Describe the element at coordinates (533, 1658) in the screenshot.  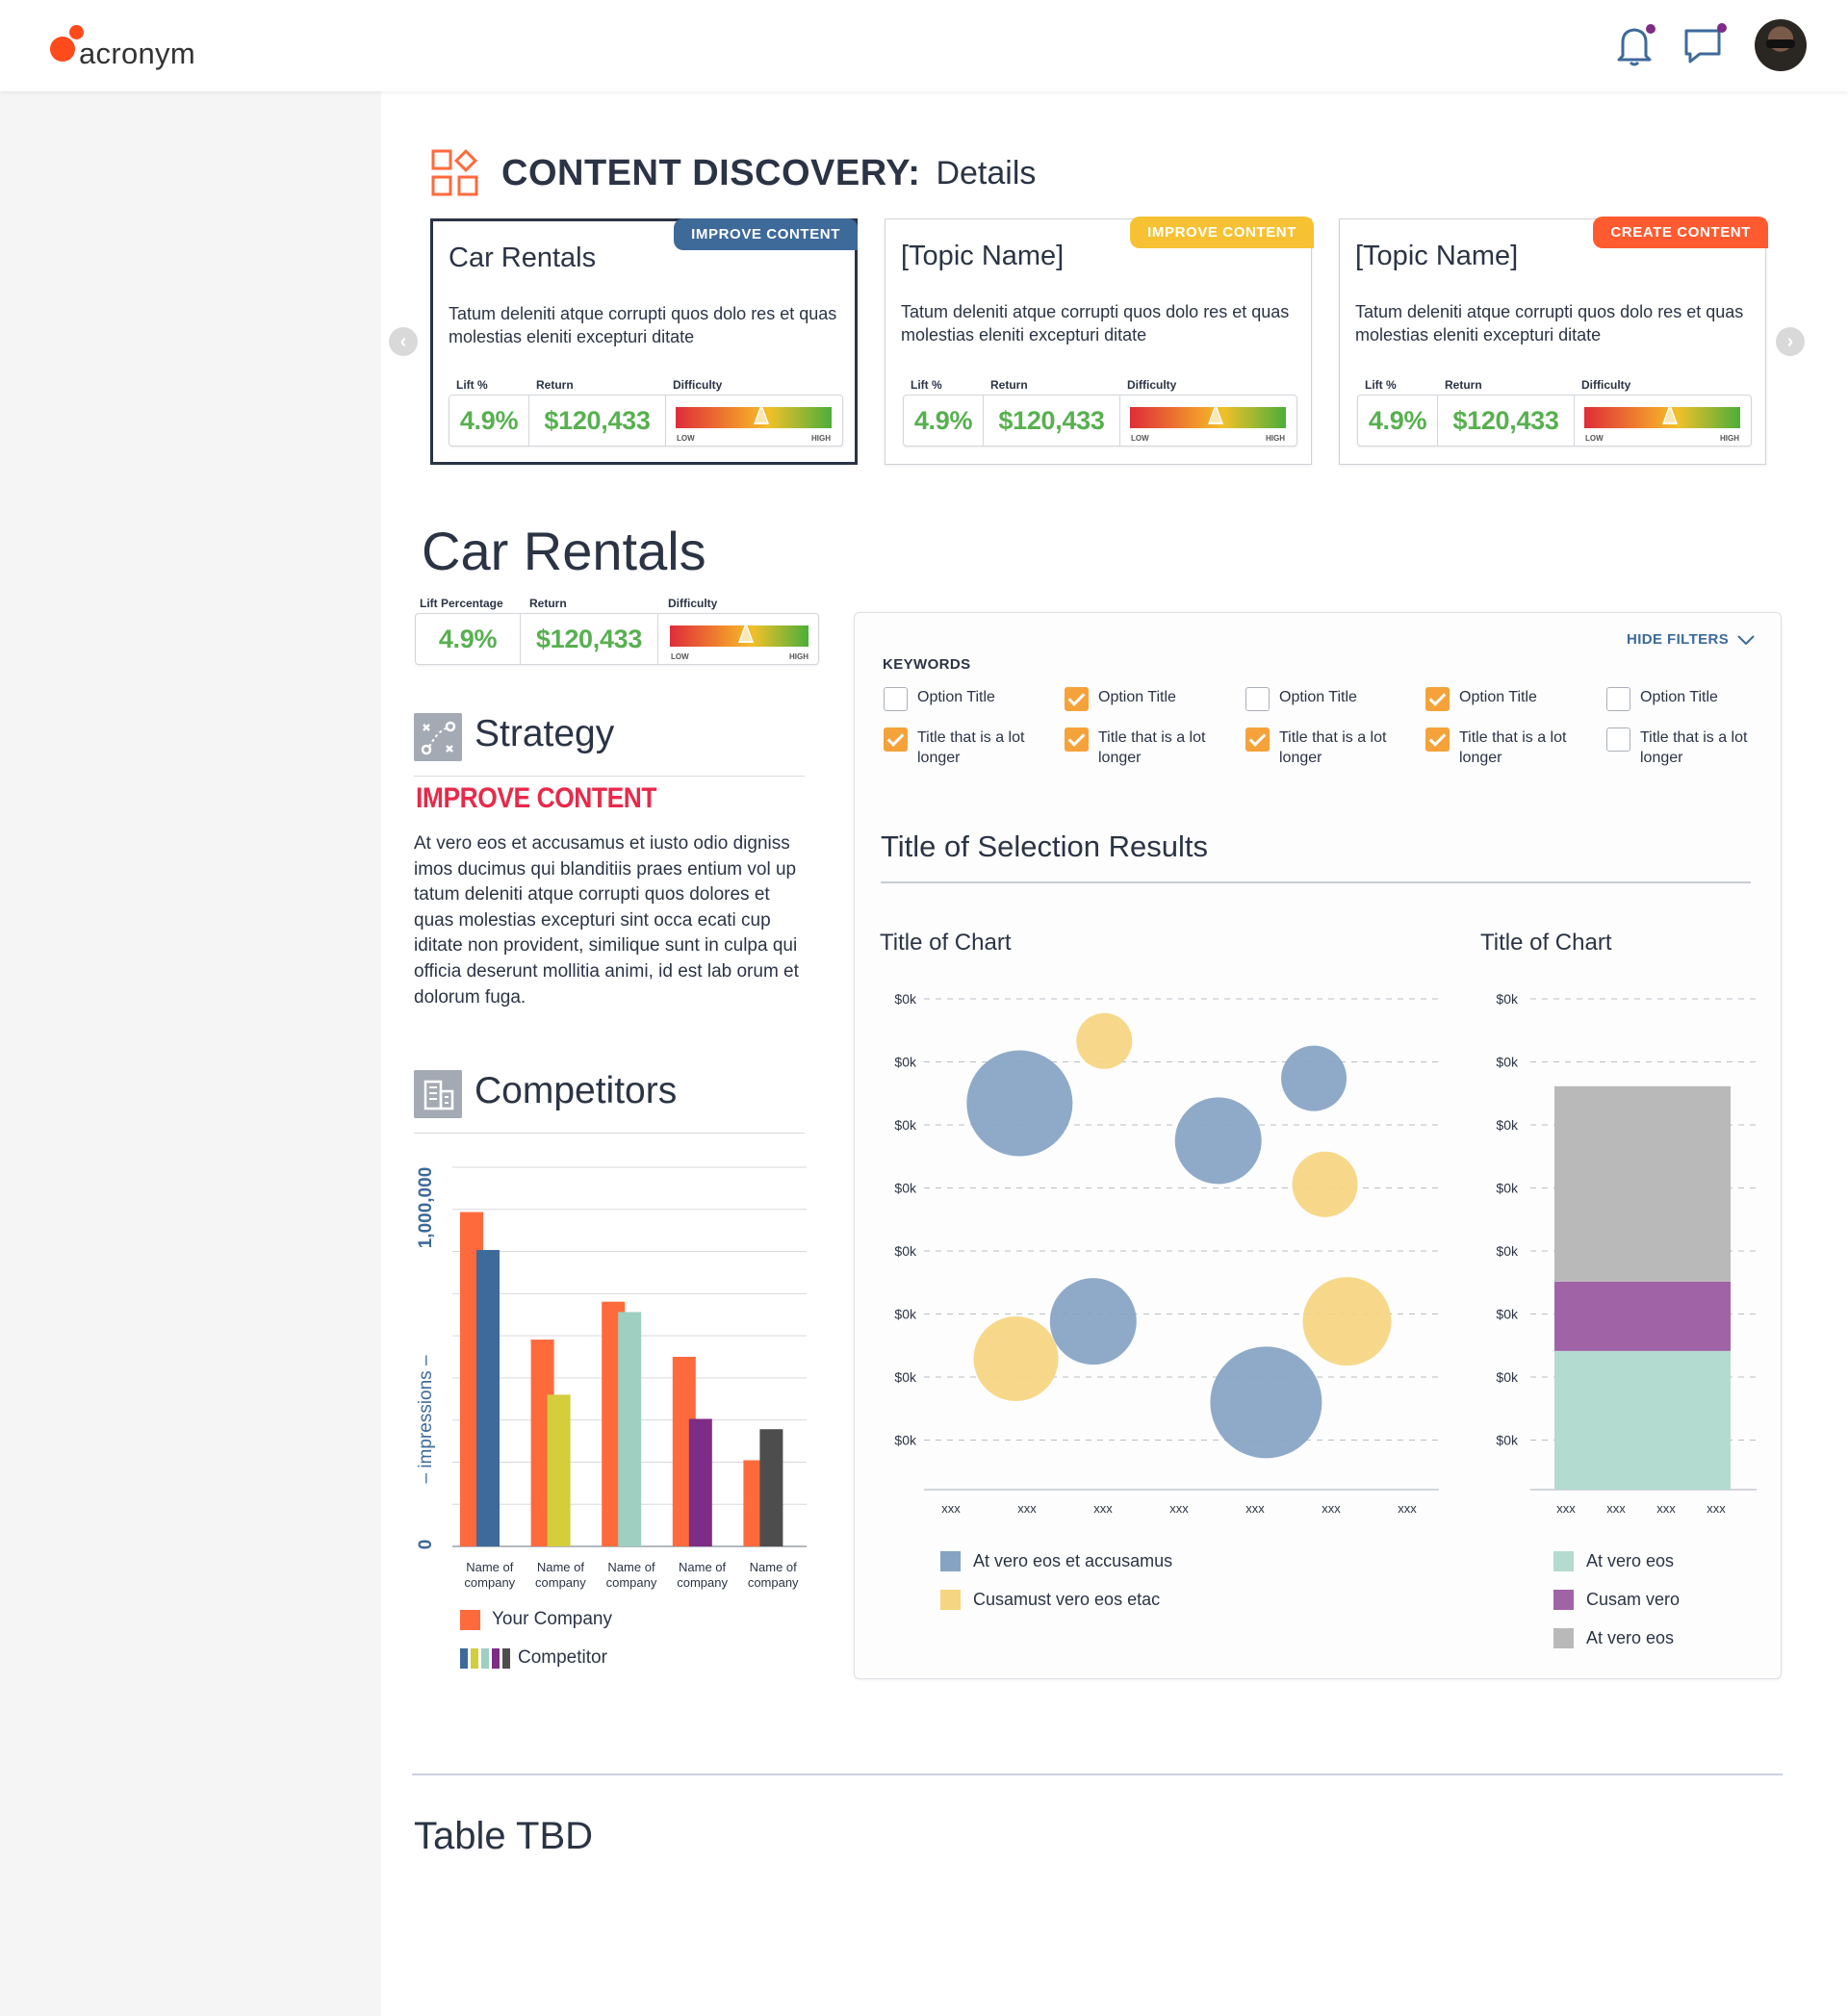
I see `legend-competitor: Competitor` at that location.